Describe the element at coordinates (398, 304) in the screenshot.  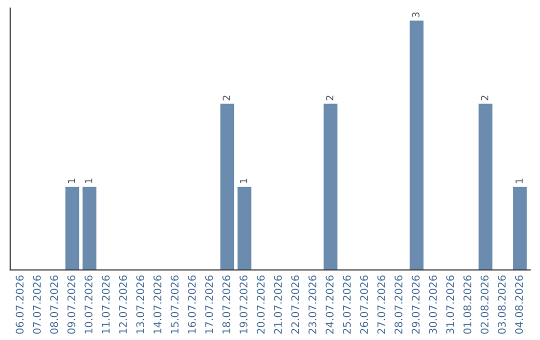
I see `x-tick-label: 28.07.2026` at that location.